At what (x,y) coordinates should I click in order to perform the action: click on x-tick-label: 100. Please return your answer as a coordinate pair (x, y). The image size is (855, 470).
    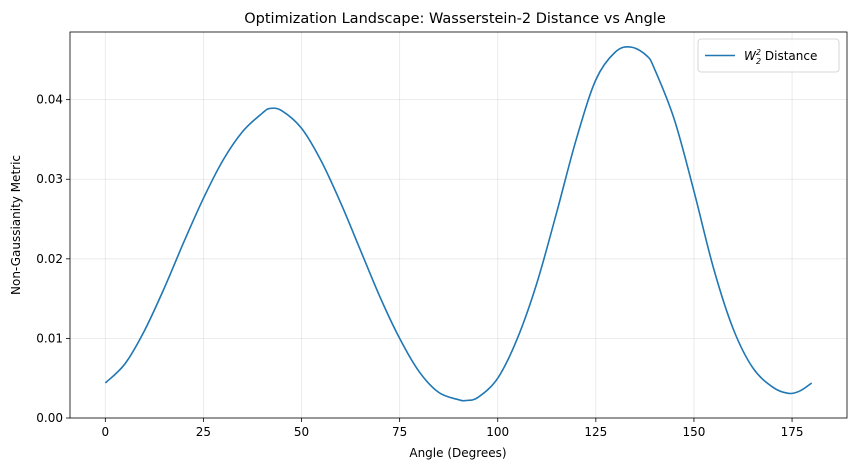
    Looking at the image, I should click on (497, 432).